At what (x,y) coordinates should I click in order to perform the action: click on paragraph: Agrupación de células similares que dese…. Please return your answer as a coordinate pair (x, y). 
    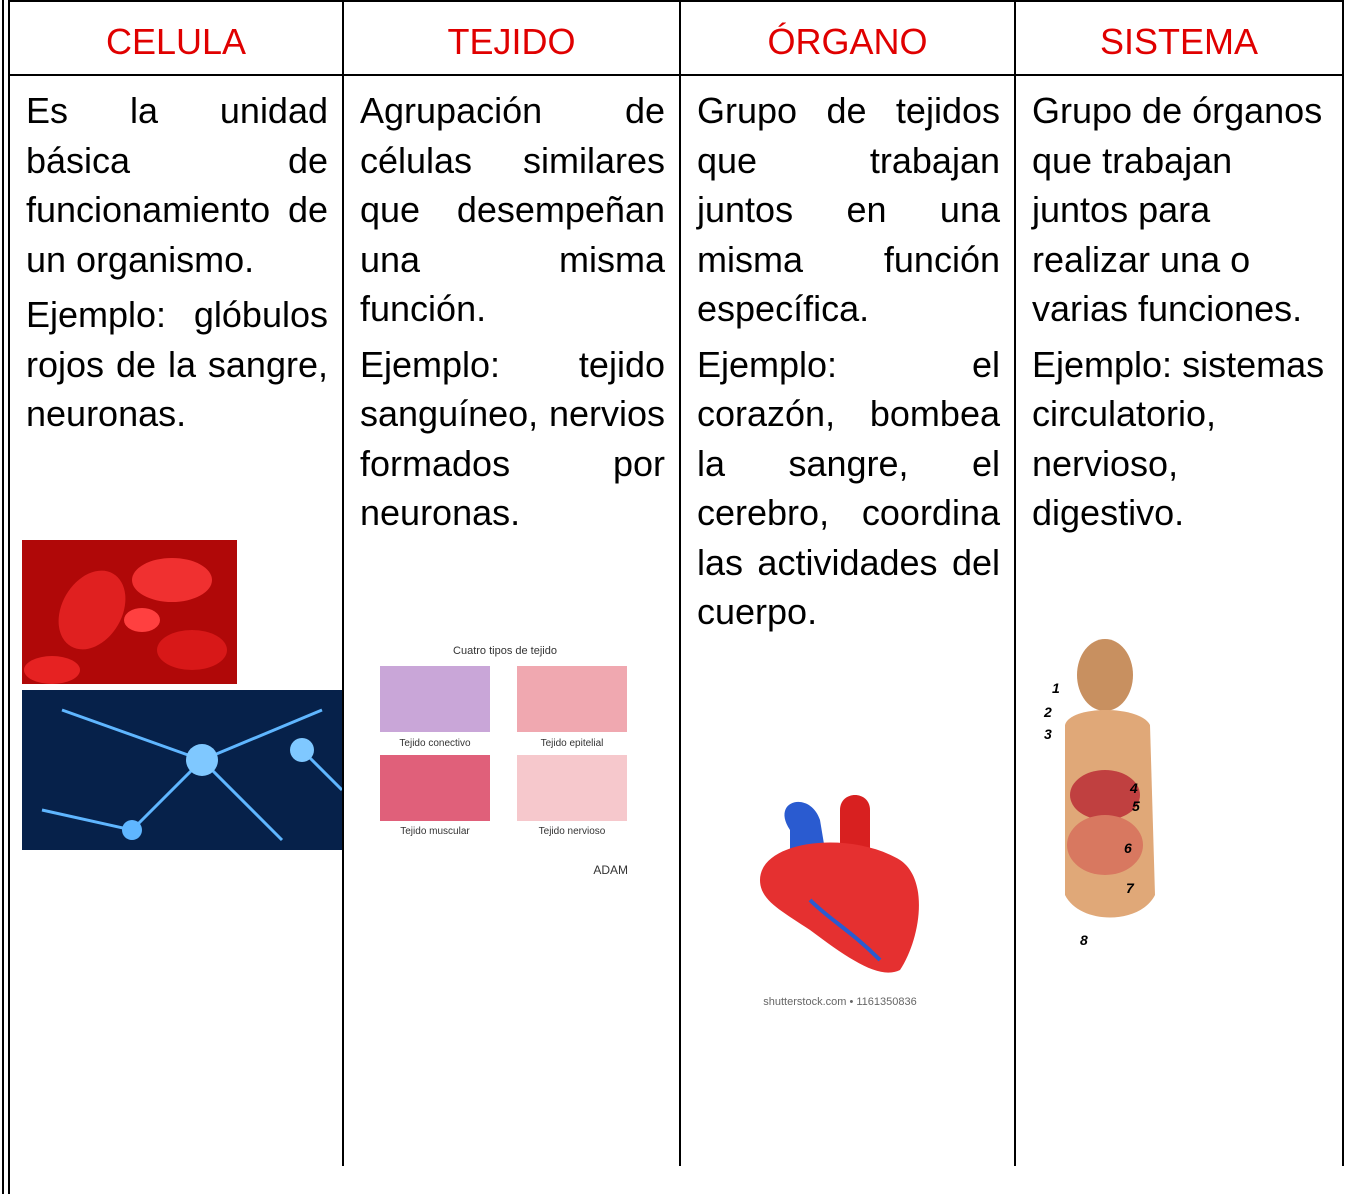
    Looking at the image, I should click on (512, 209).